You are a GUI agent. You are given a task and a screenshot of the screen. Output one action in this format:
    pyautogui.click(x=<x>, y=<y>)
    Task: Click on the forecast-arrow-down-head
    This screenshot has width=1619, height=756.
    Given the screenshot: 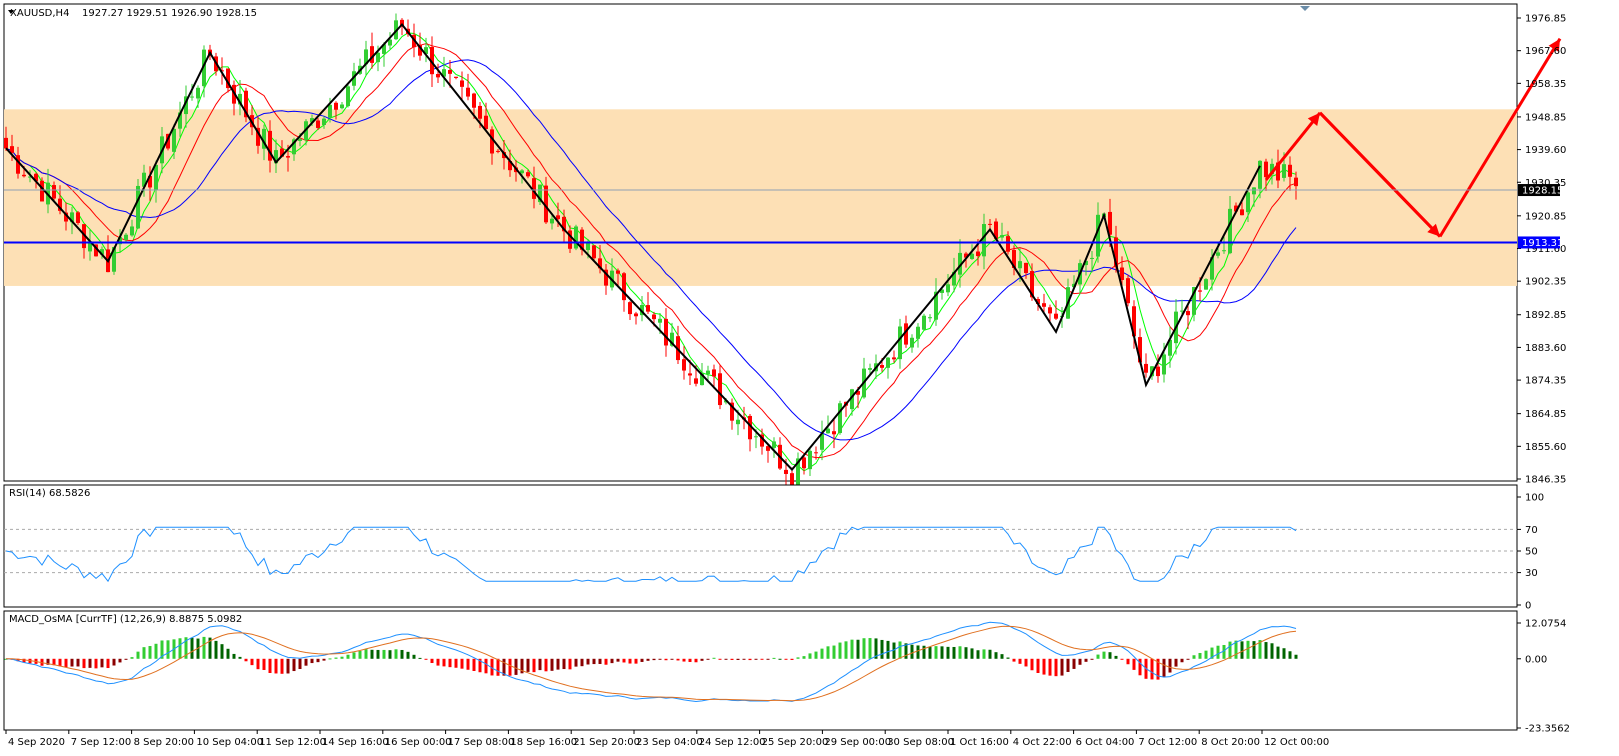 What is the action you would take?
    pyautogui.click(x=1433, y=230)
    